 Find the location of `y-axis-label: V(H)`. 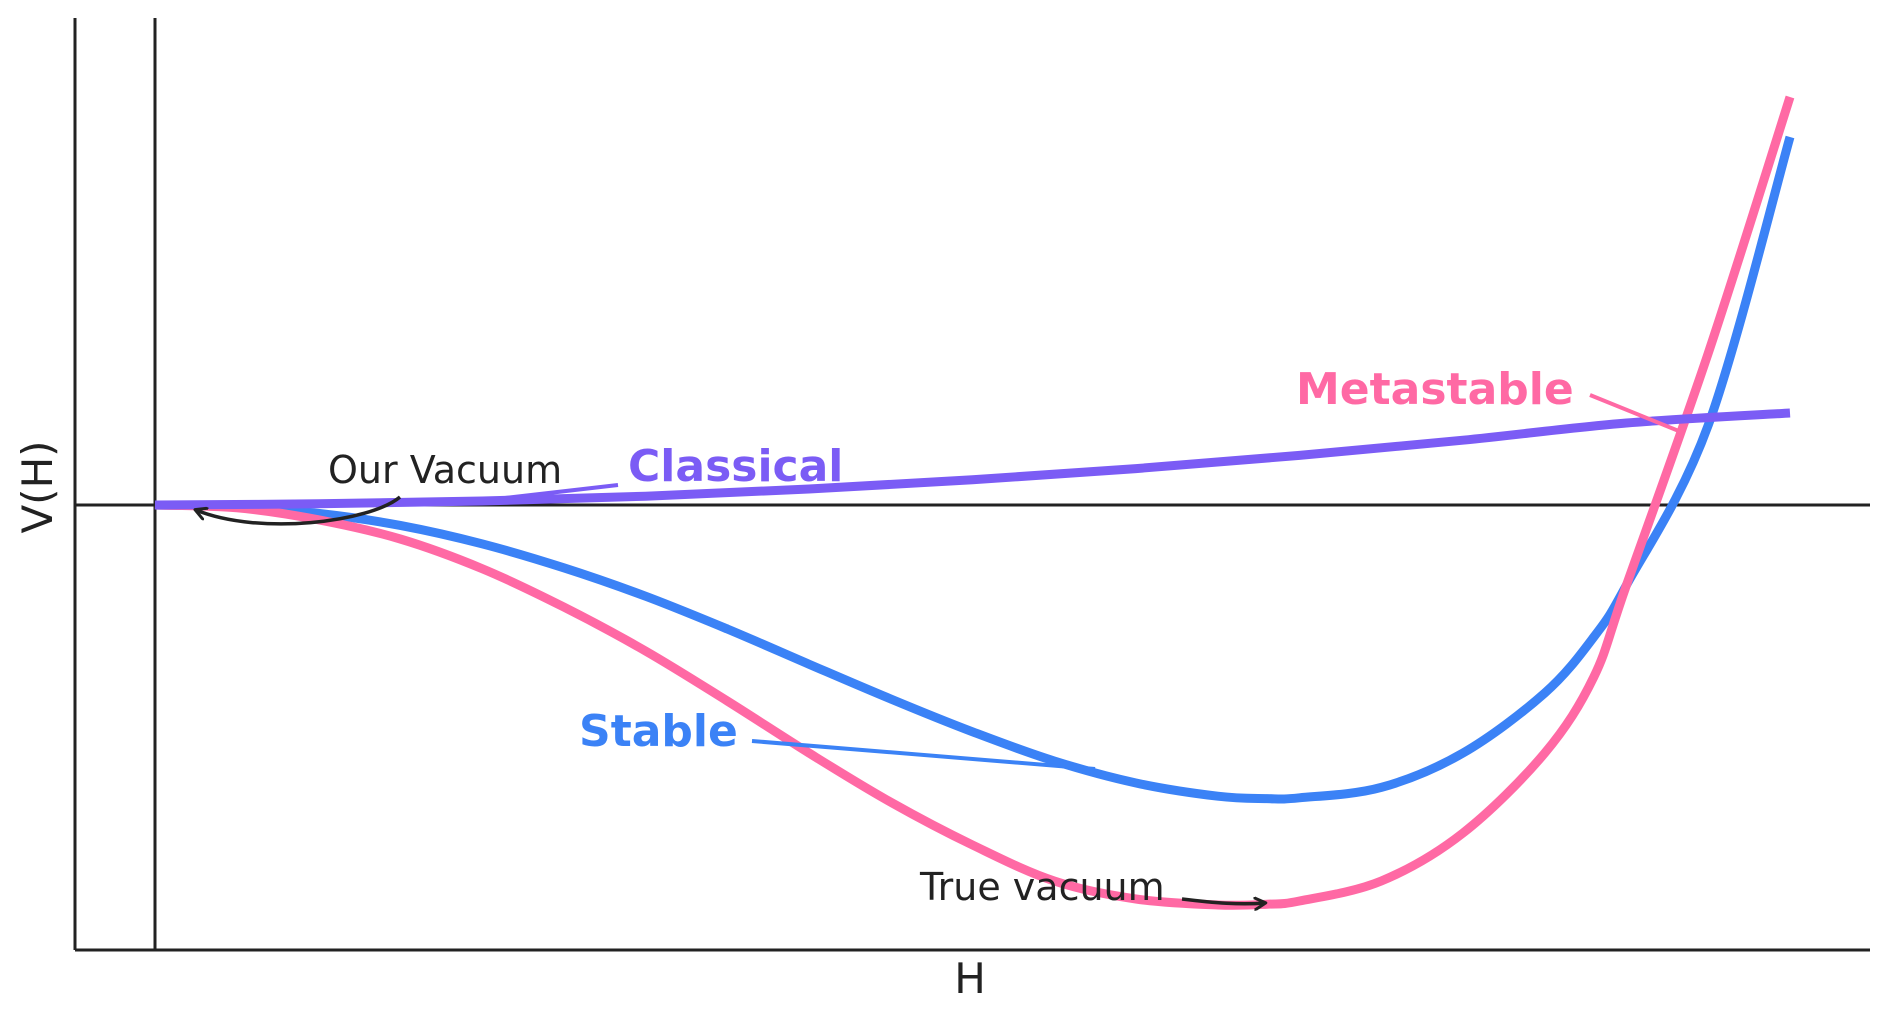

y-axis-label: V(H) is located at coordinates (37, 486).